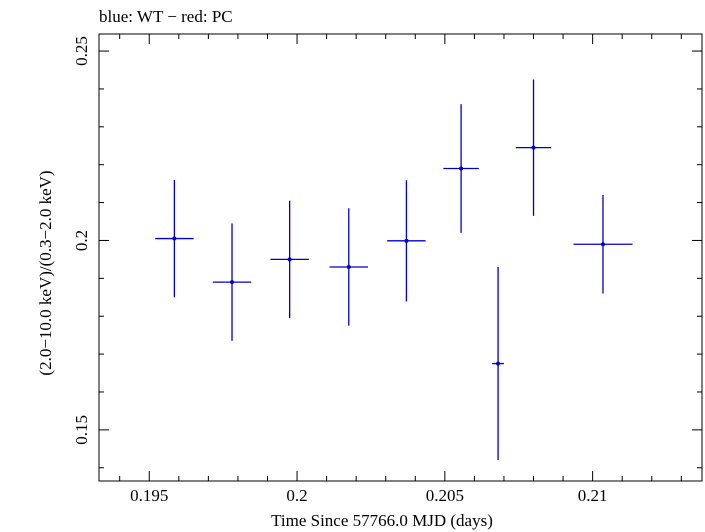 Image resolution: width=705 pixels, height=532 pixels. What do you see at coordinates (45, 272) in the screenshot?
I see `y-axis-label: (2.0−10.0 keV)/(0.3−2.0 keV)` at bounding box center [45, 272].